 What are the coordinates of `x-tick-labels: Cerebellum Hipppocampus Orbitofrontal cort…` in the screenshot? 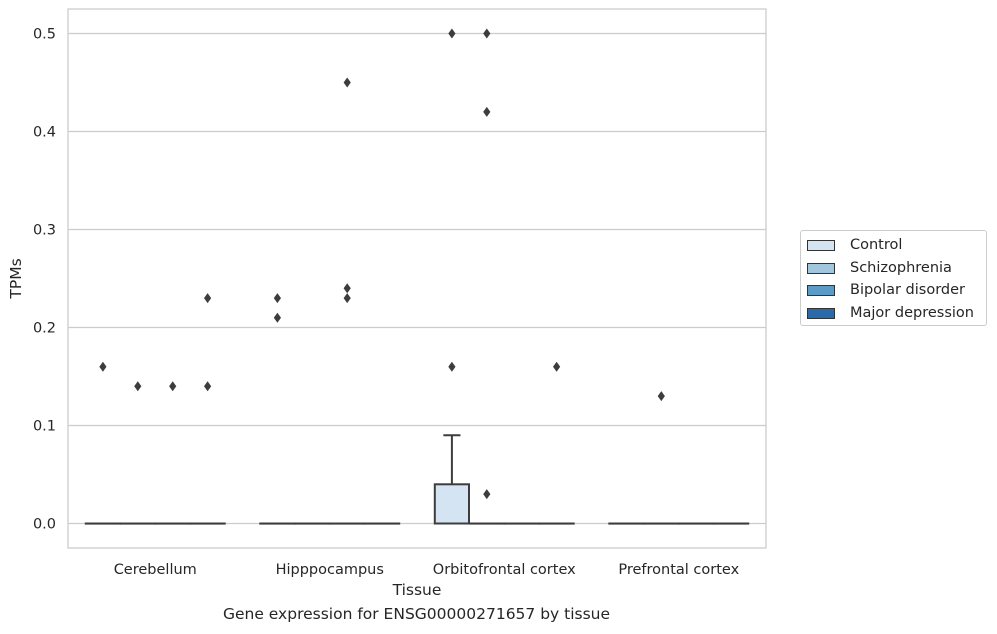 It's located at (427, 570).